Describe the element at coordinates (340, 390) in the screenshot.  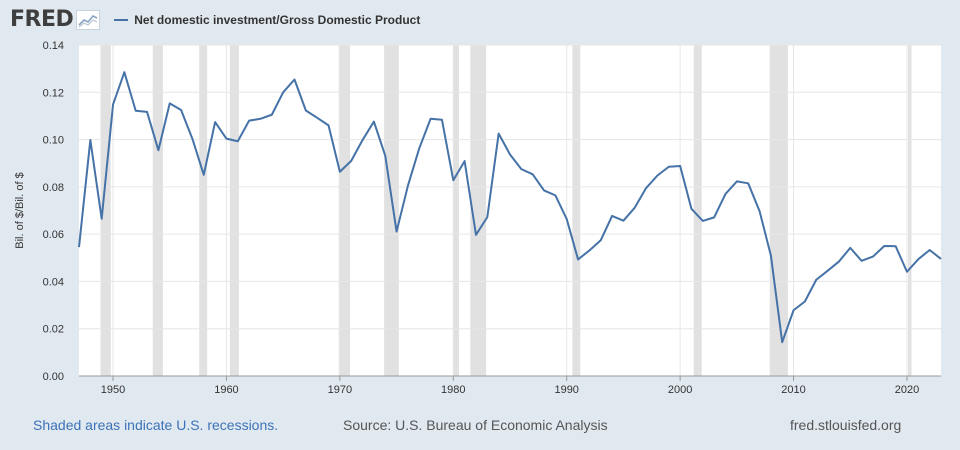
I see `x-tick-label: 1970` at that location.